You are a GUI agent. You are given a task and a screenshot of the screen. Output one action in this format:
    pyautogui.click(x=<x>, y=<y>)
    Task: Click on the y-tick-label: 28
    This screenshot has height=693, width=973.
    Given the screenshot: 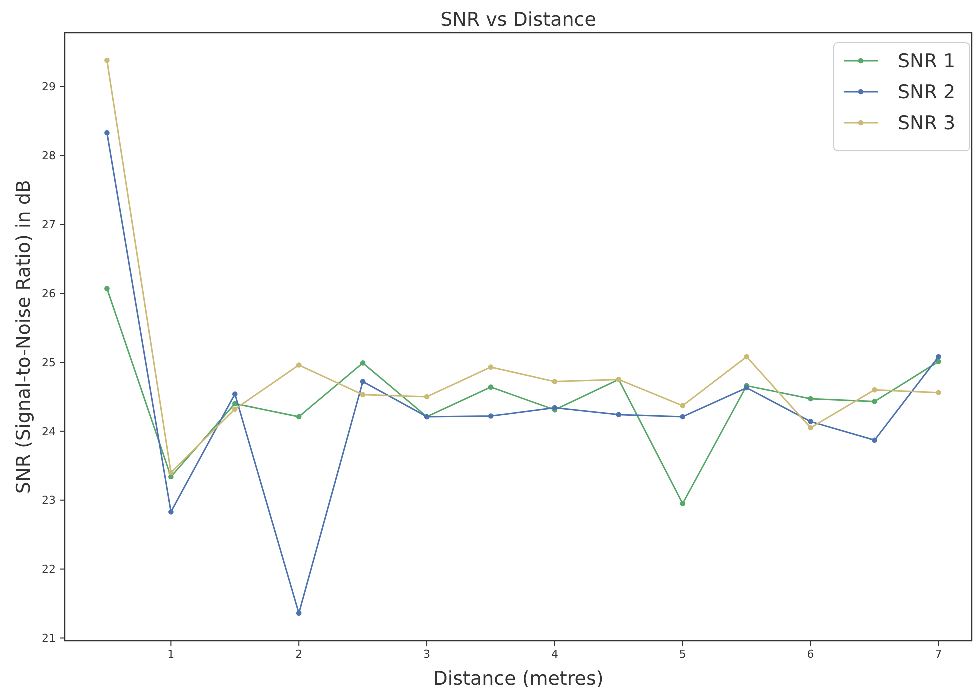 What is the action you would take?
    pyautogui.click(x=49, y=156)
    